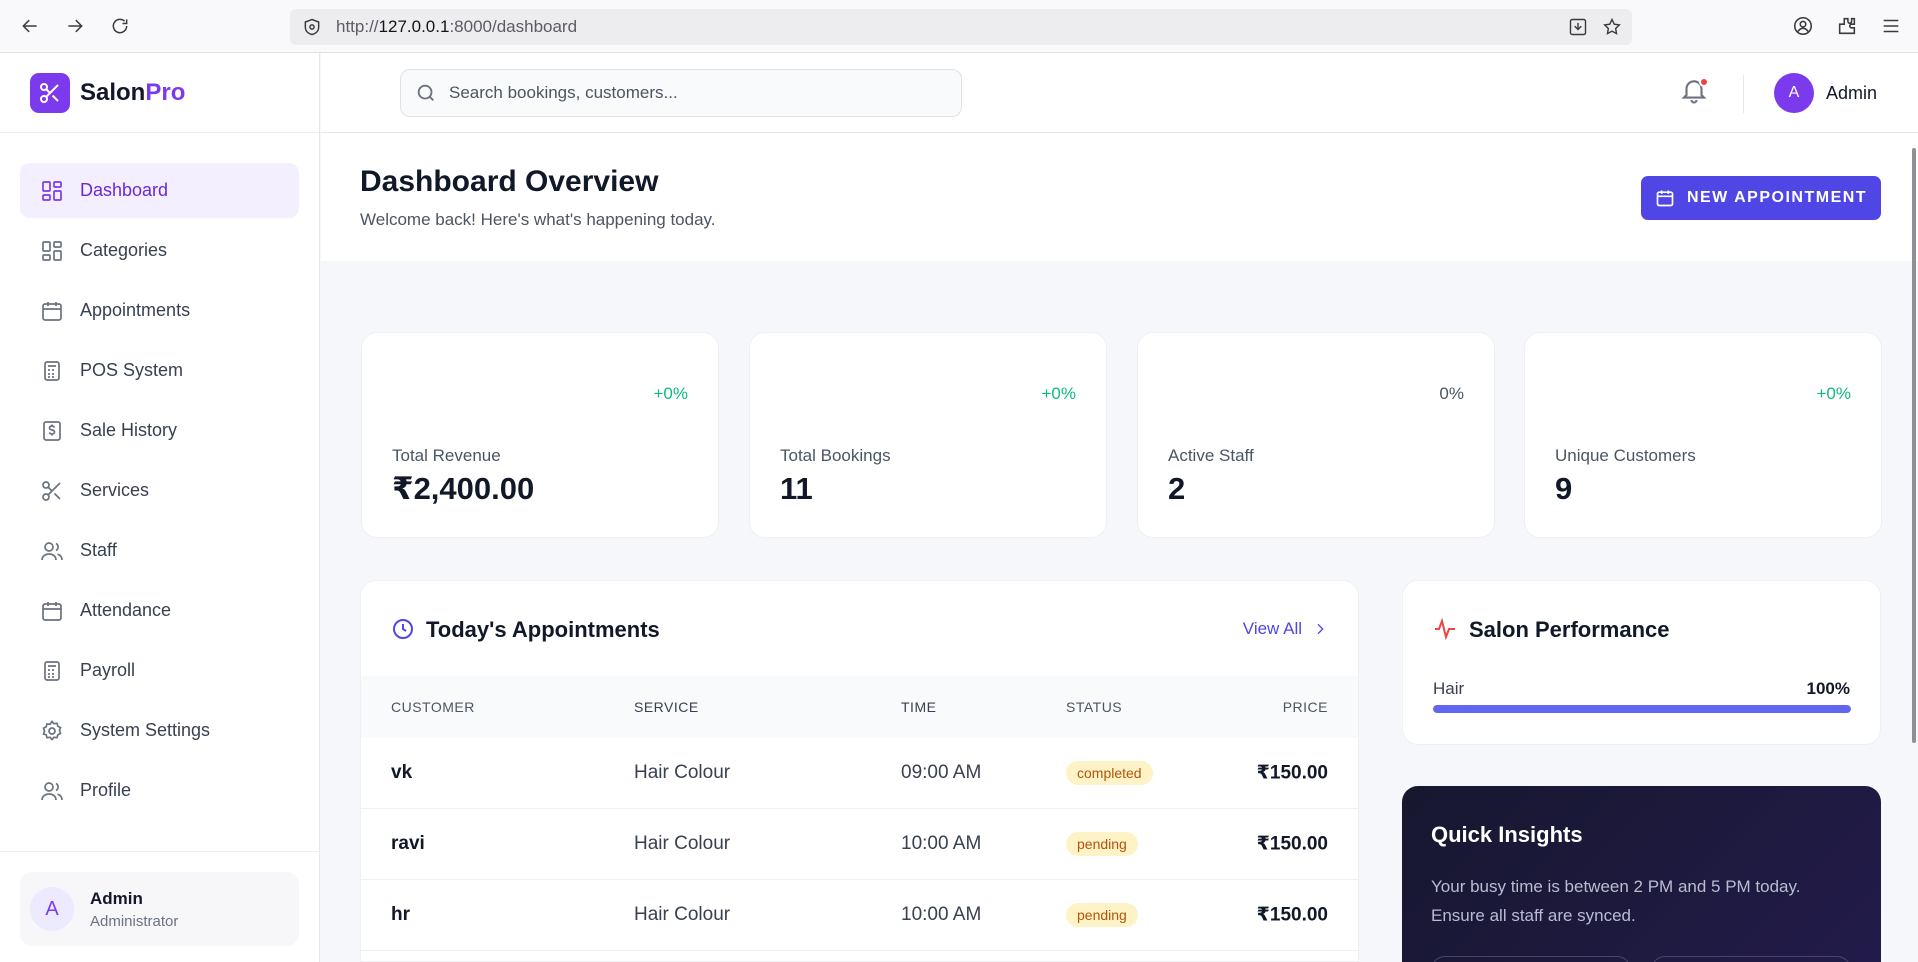  What do you see at coordinates (1704, 82) in the screenshot?
I see `notification-dot` at bounding box center [1704, 82].